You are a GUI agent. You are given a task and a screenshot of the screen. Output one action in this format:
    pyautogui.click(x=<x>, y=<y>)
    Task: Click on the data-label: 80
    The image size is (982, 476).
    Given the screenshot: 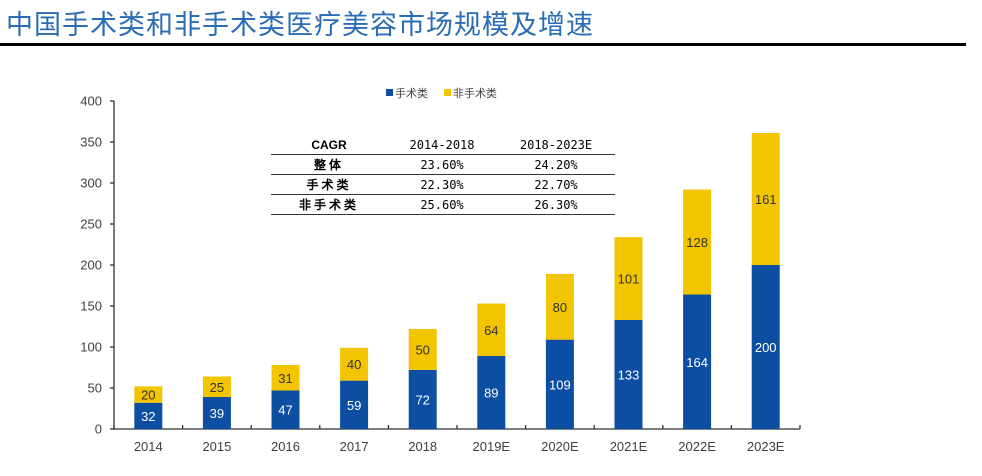 What is the action you would take?
    pyautogui.click(x=560, y=307)
    